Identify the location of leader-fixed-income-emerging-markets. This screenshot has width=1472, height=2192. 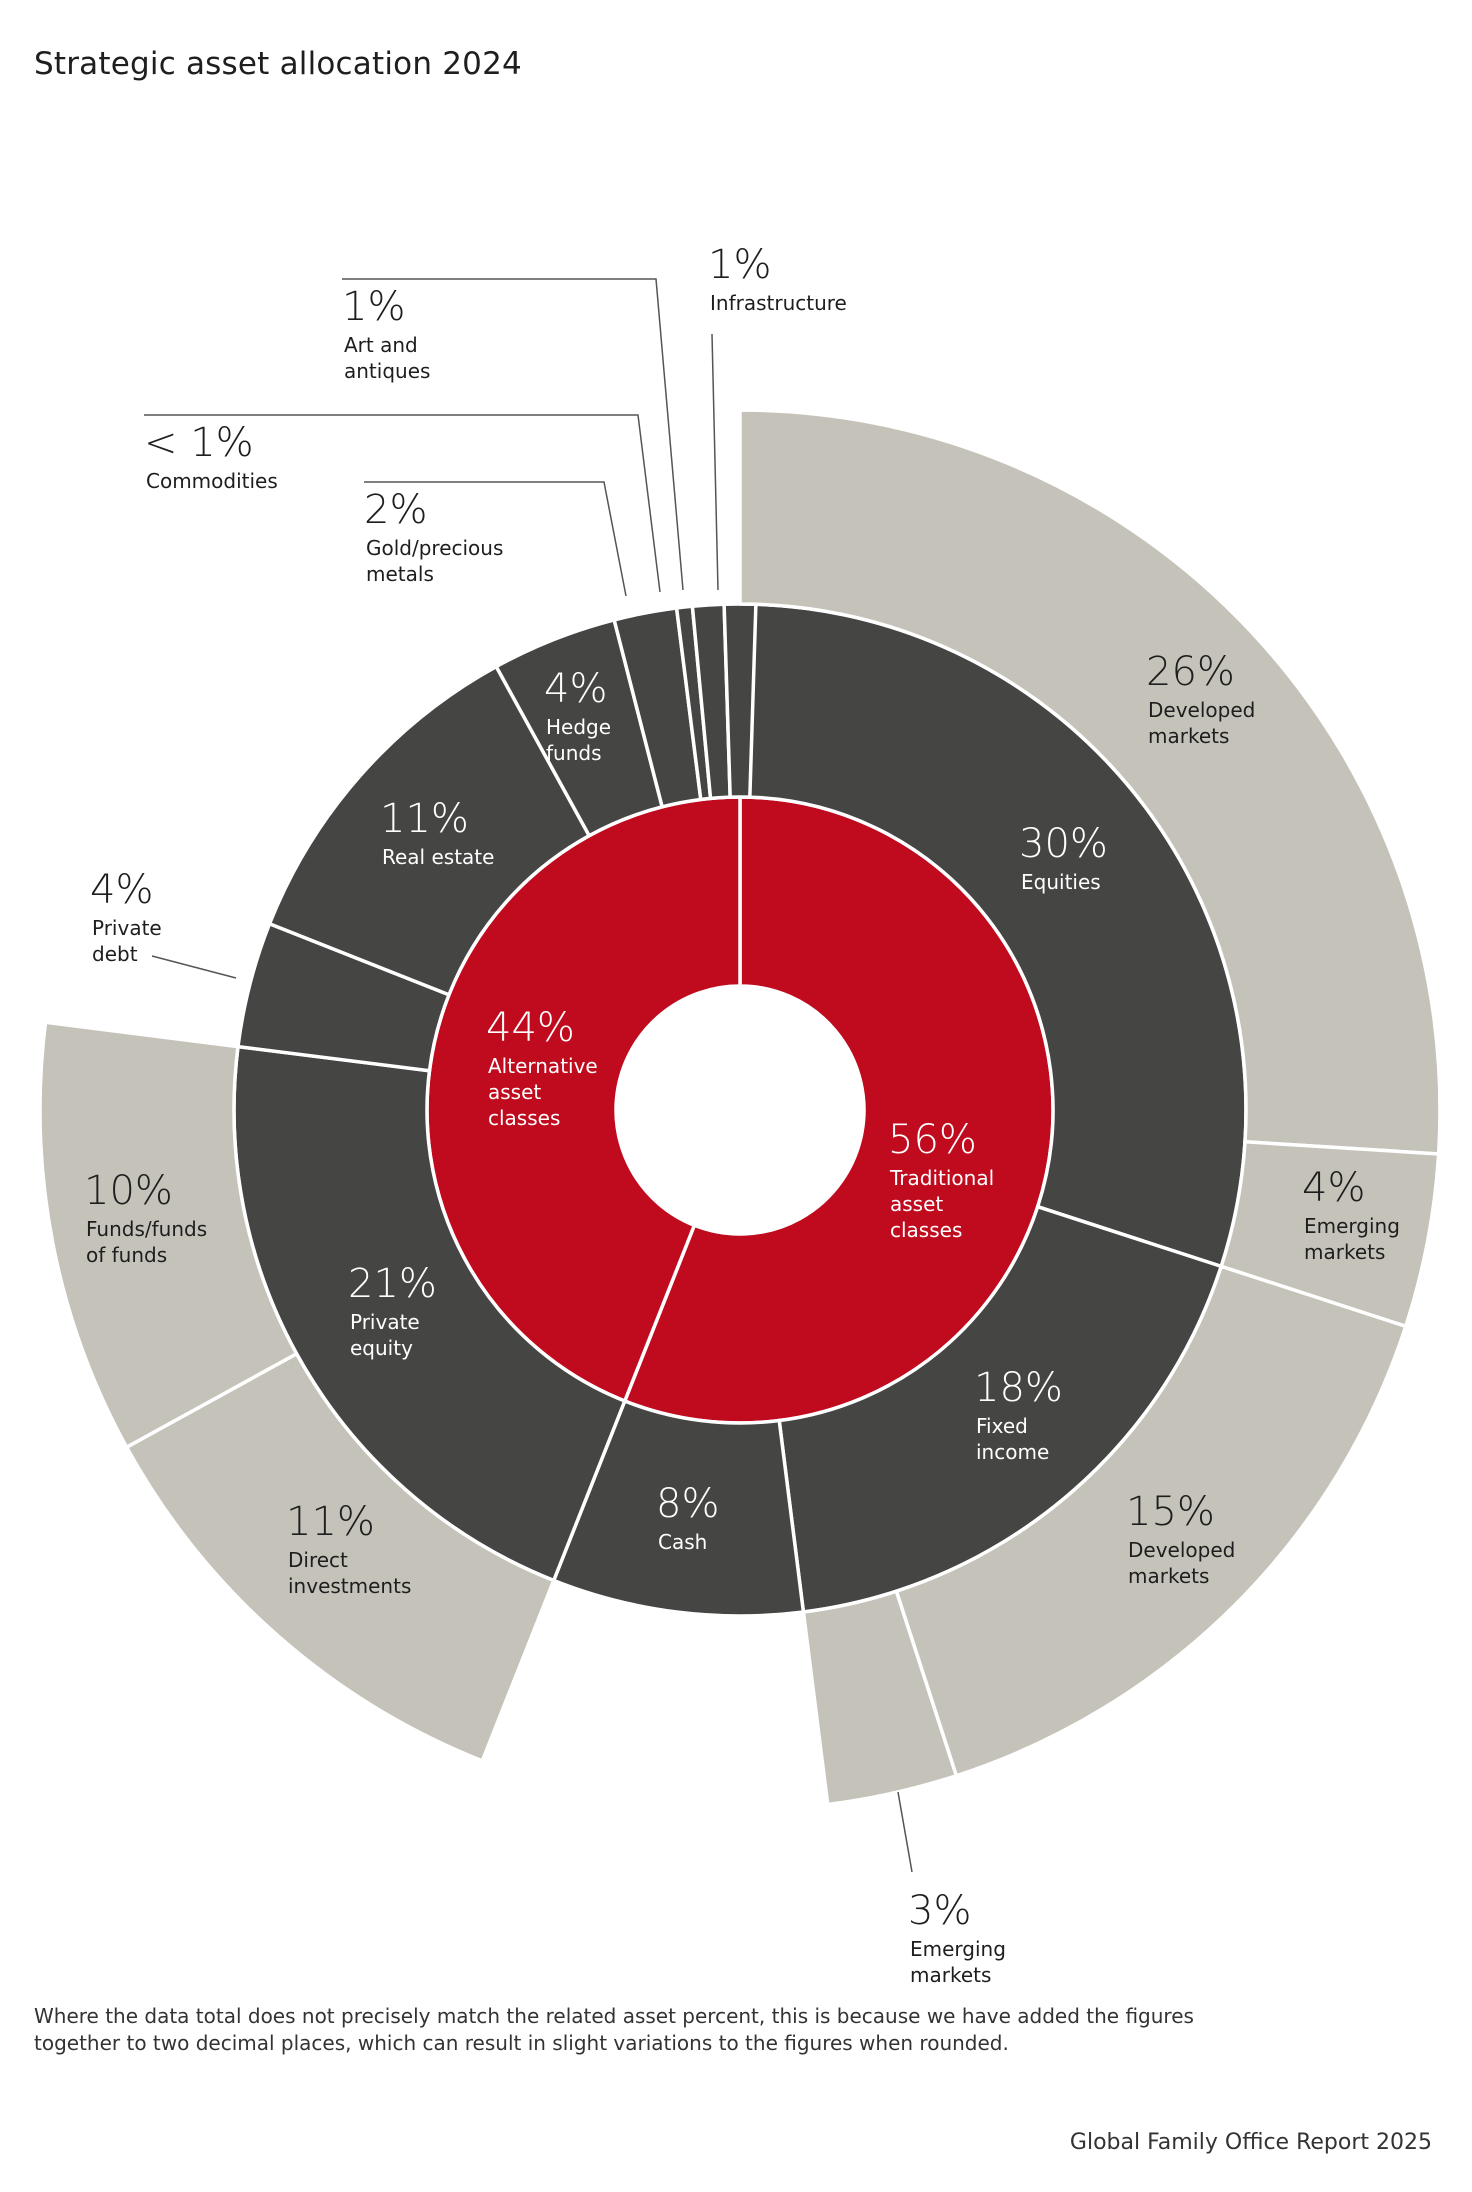
(905, 1832).